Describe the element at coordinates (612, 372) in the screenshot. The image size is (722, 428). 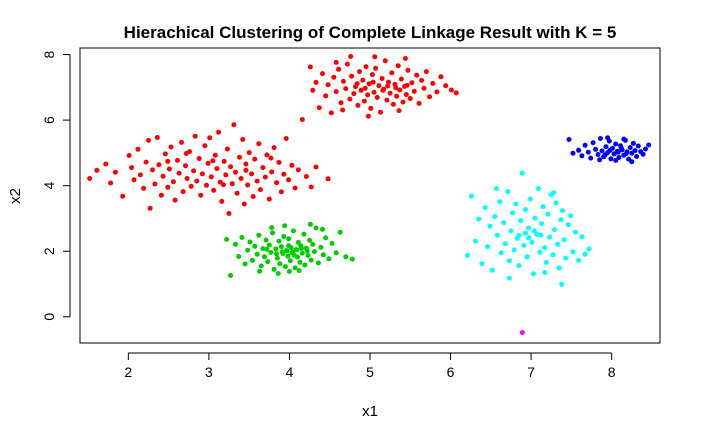
I see `x-tick-label: 8` at that location.